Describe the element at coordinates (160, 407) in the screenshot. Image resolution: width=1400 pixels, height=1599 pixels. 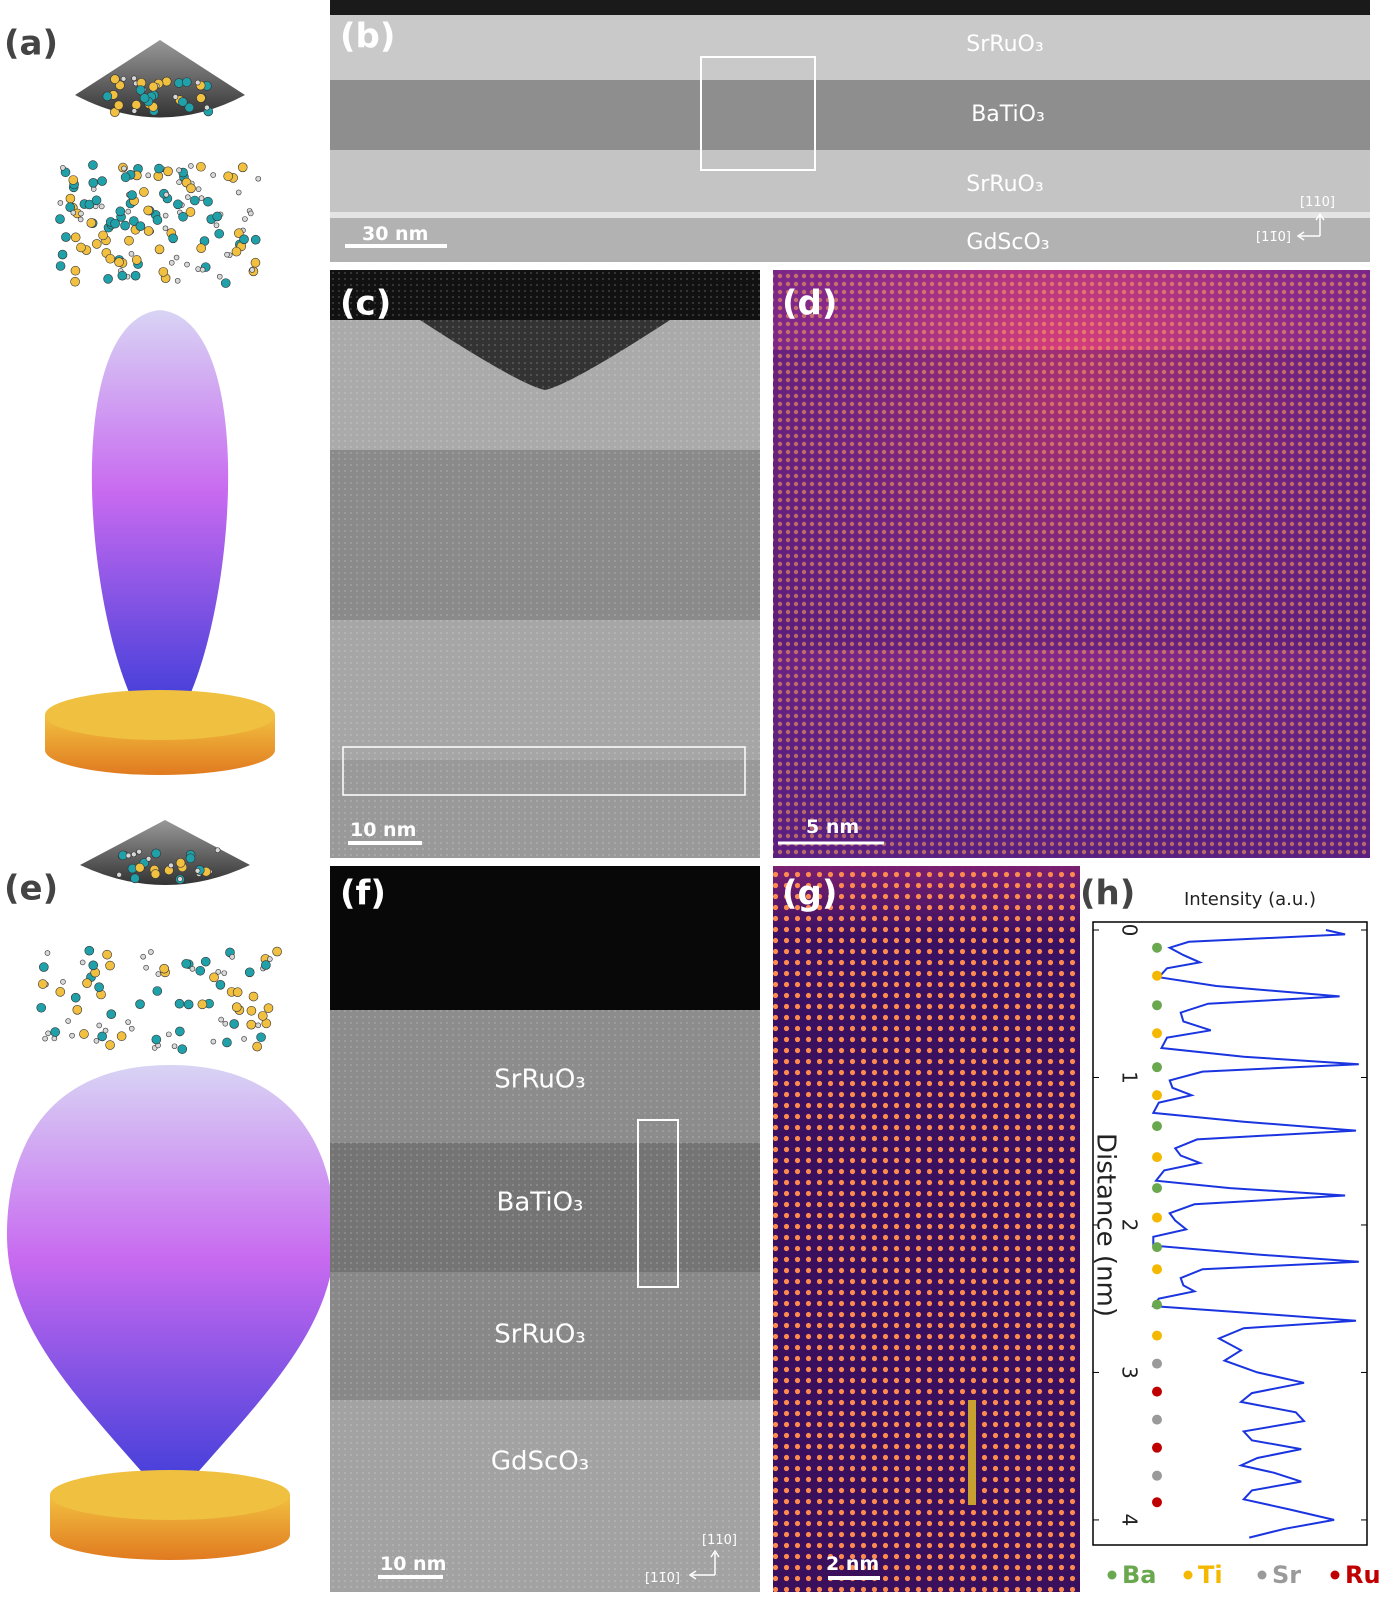
I see `illustration-a` at that location.